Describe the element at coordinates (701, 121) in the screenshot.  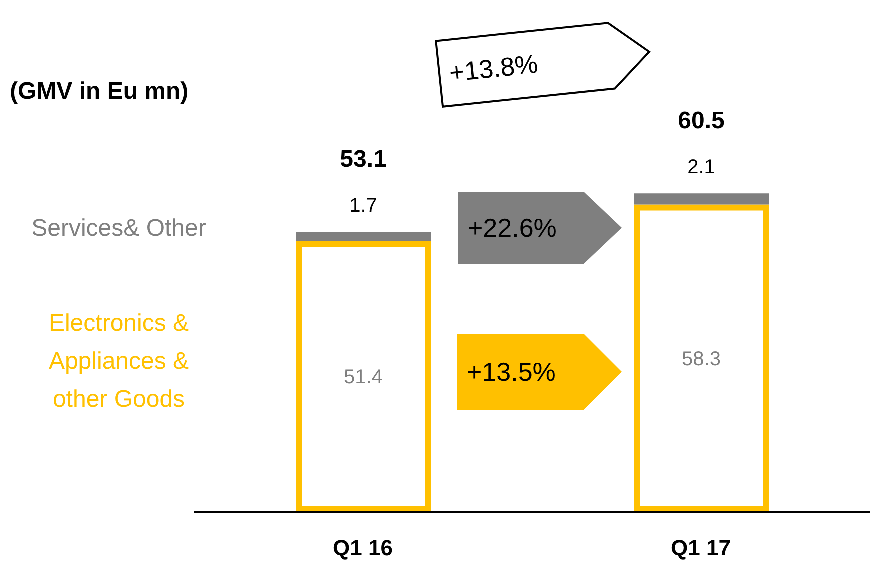
I see `total-label: 60.5` at that location.